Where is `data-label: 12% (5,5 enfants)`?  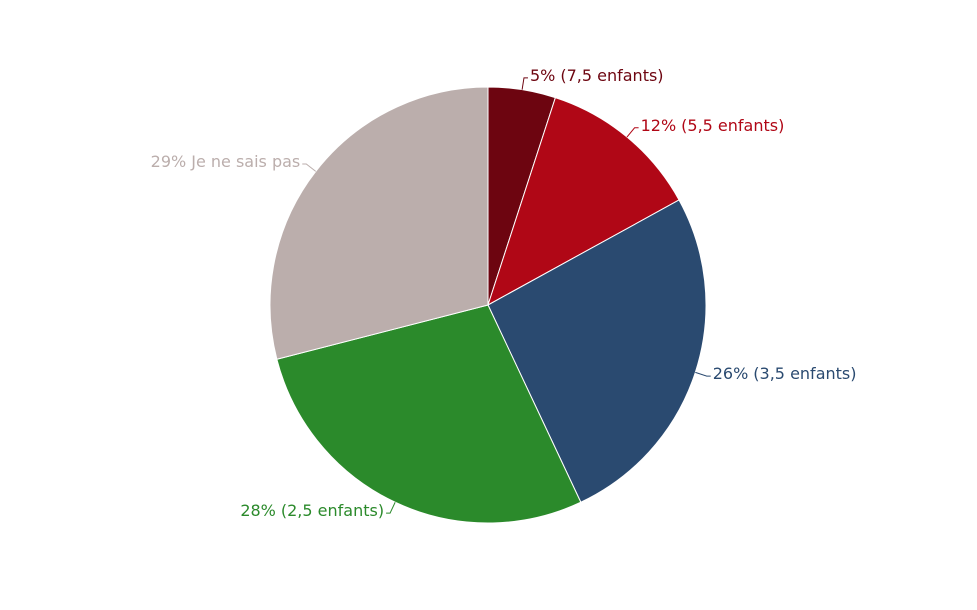 data-label: 12% (5,5 enfants) is located at coordinates (713, 124).